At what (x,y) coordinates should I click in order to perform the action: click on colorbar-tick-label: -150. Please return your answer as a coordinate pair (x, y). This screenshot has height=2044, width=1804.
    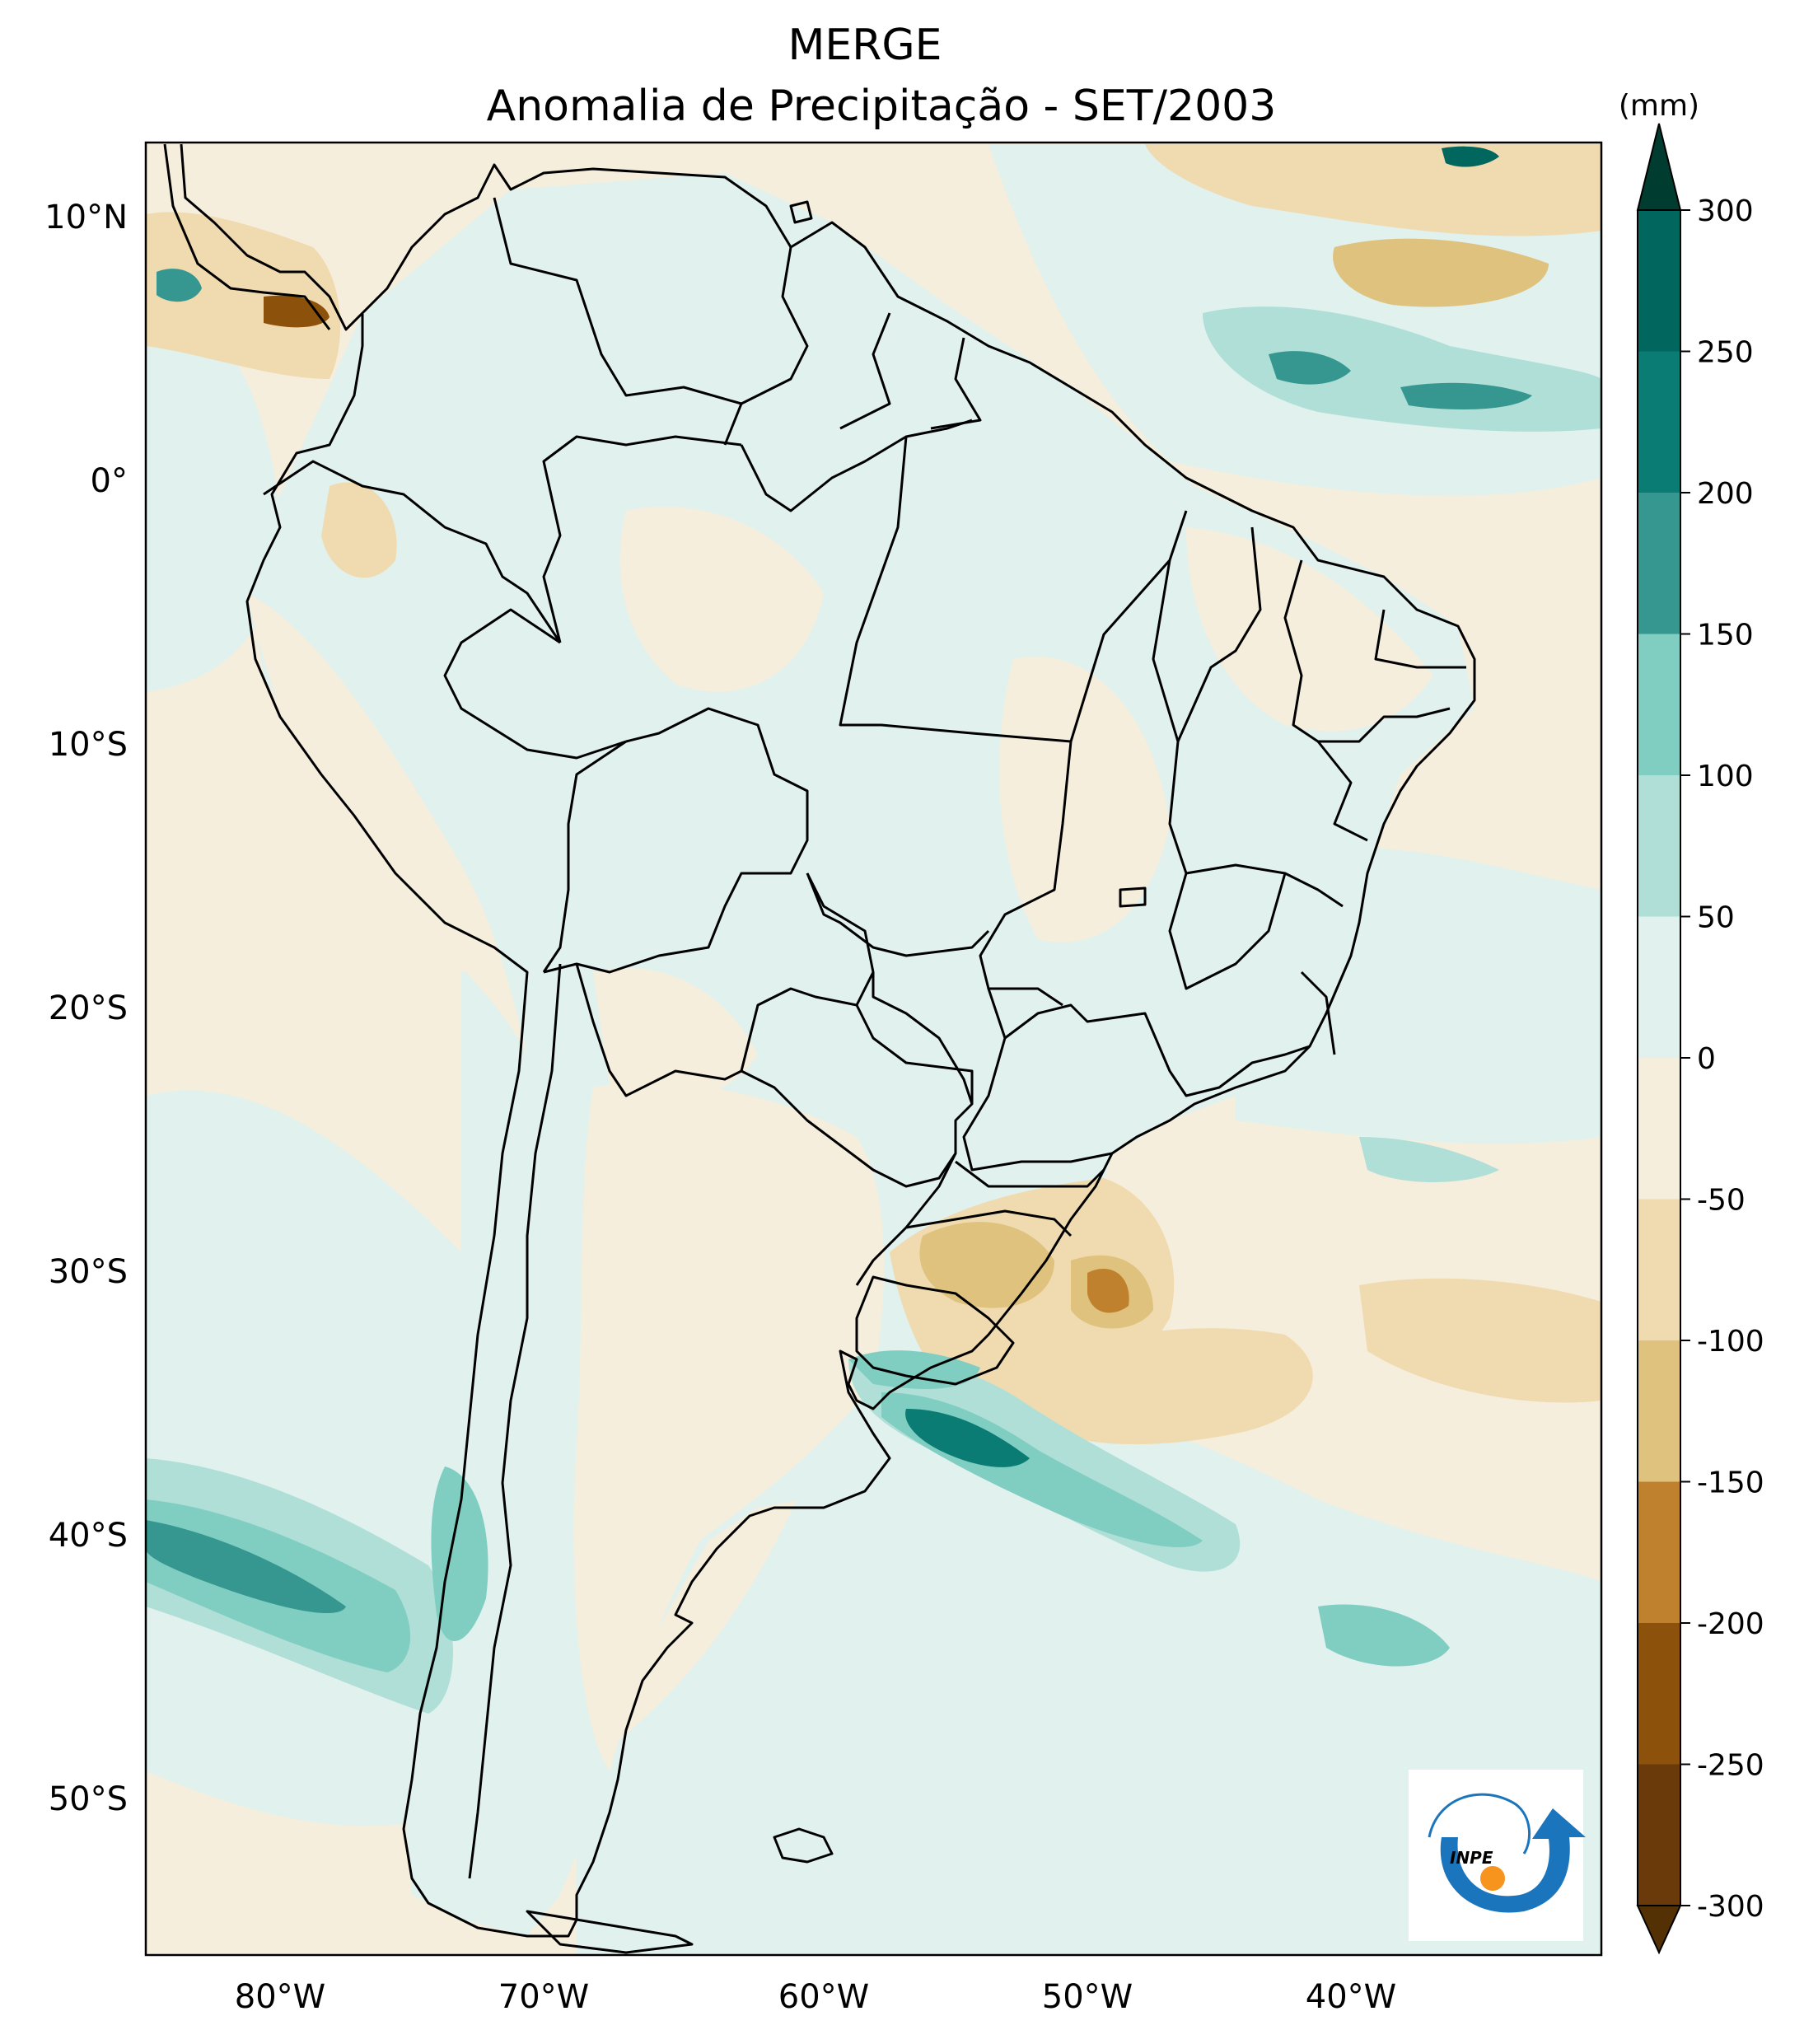
    Looking at the image, I should click on (1730, 1483).